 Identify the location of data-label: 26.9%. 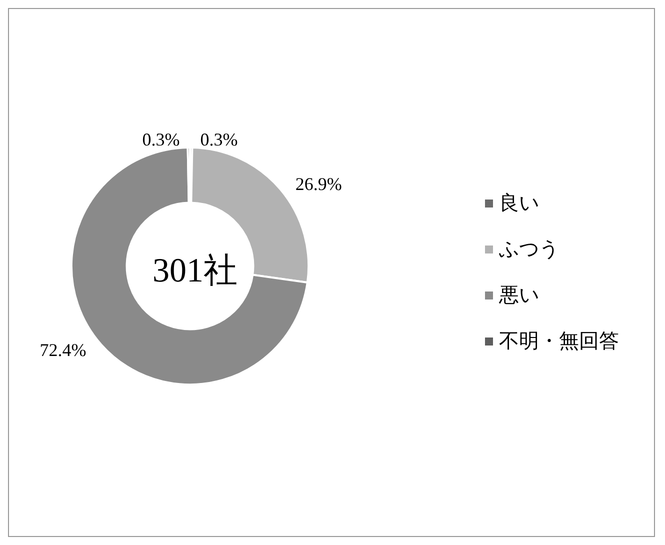
(318, 184).